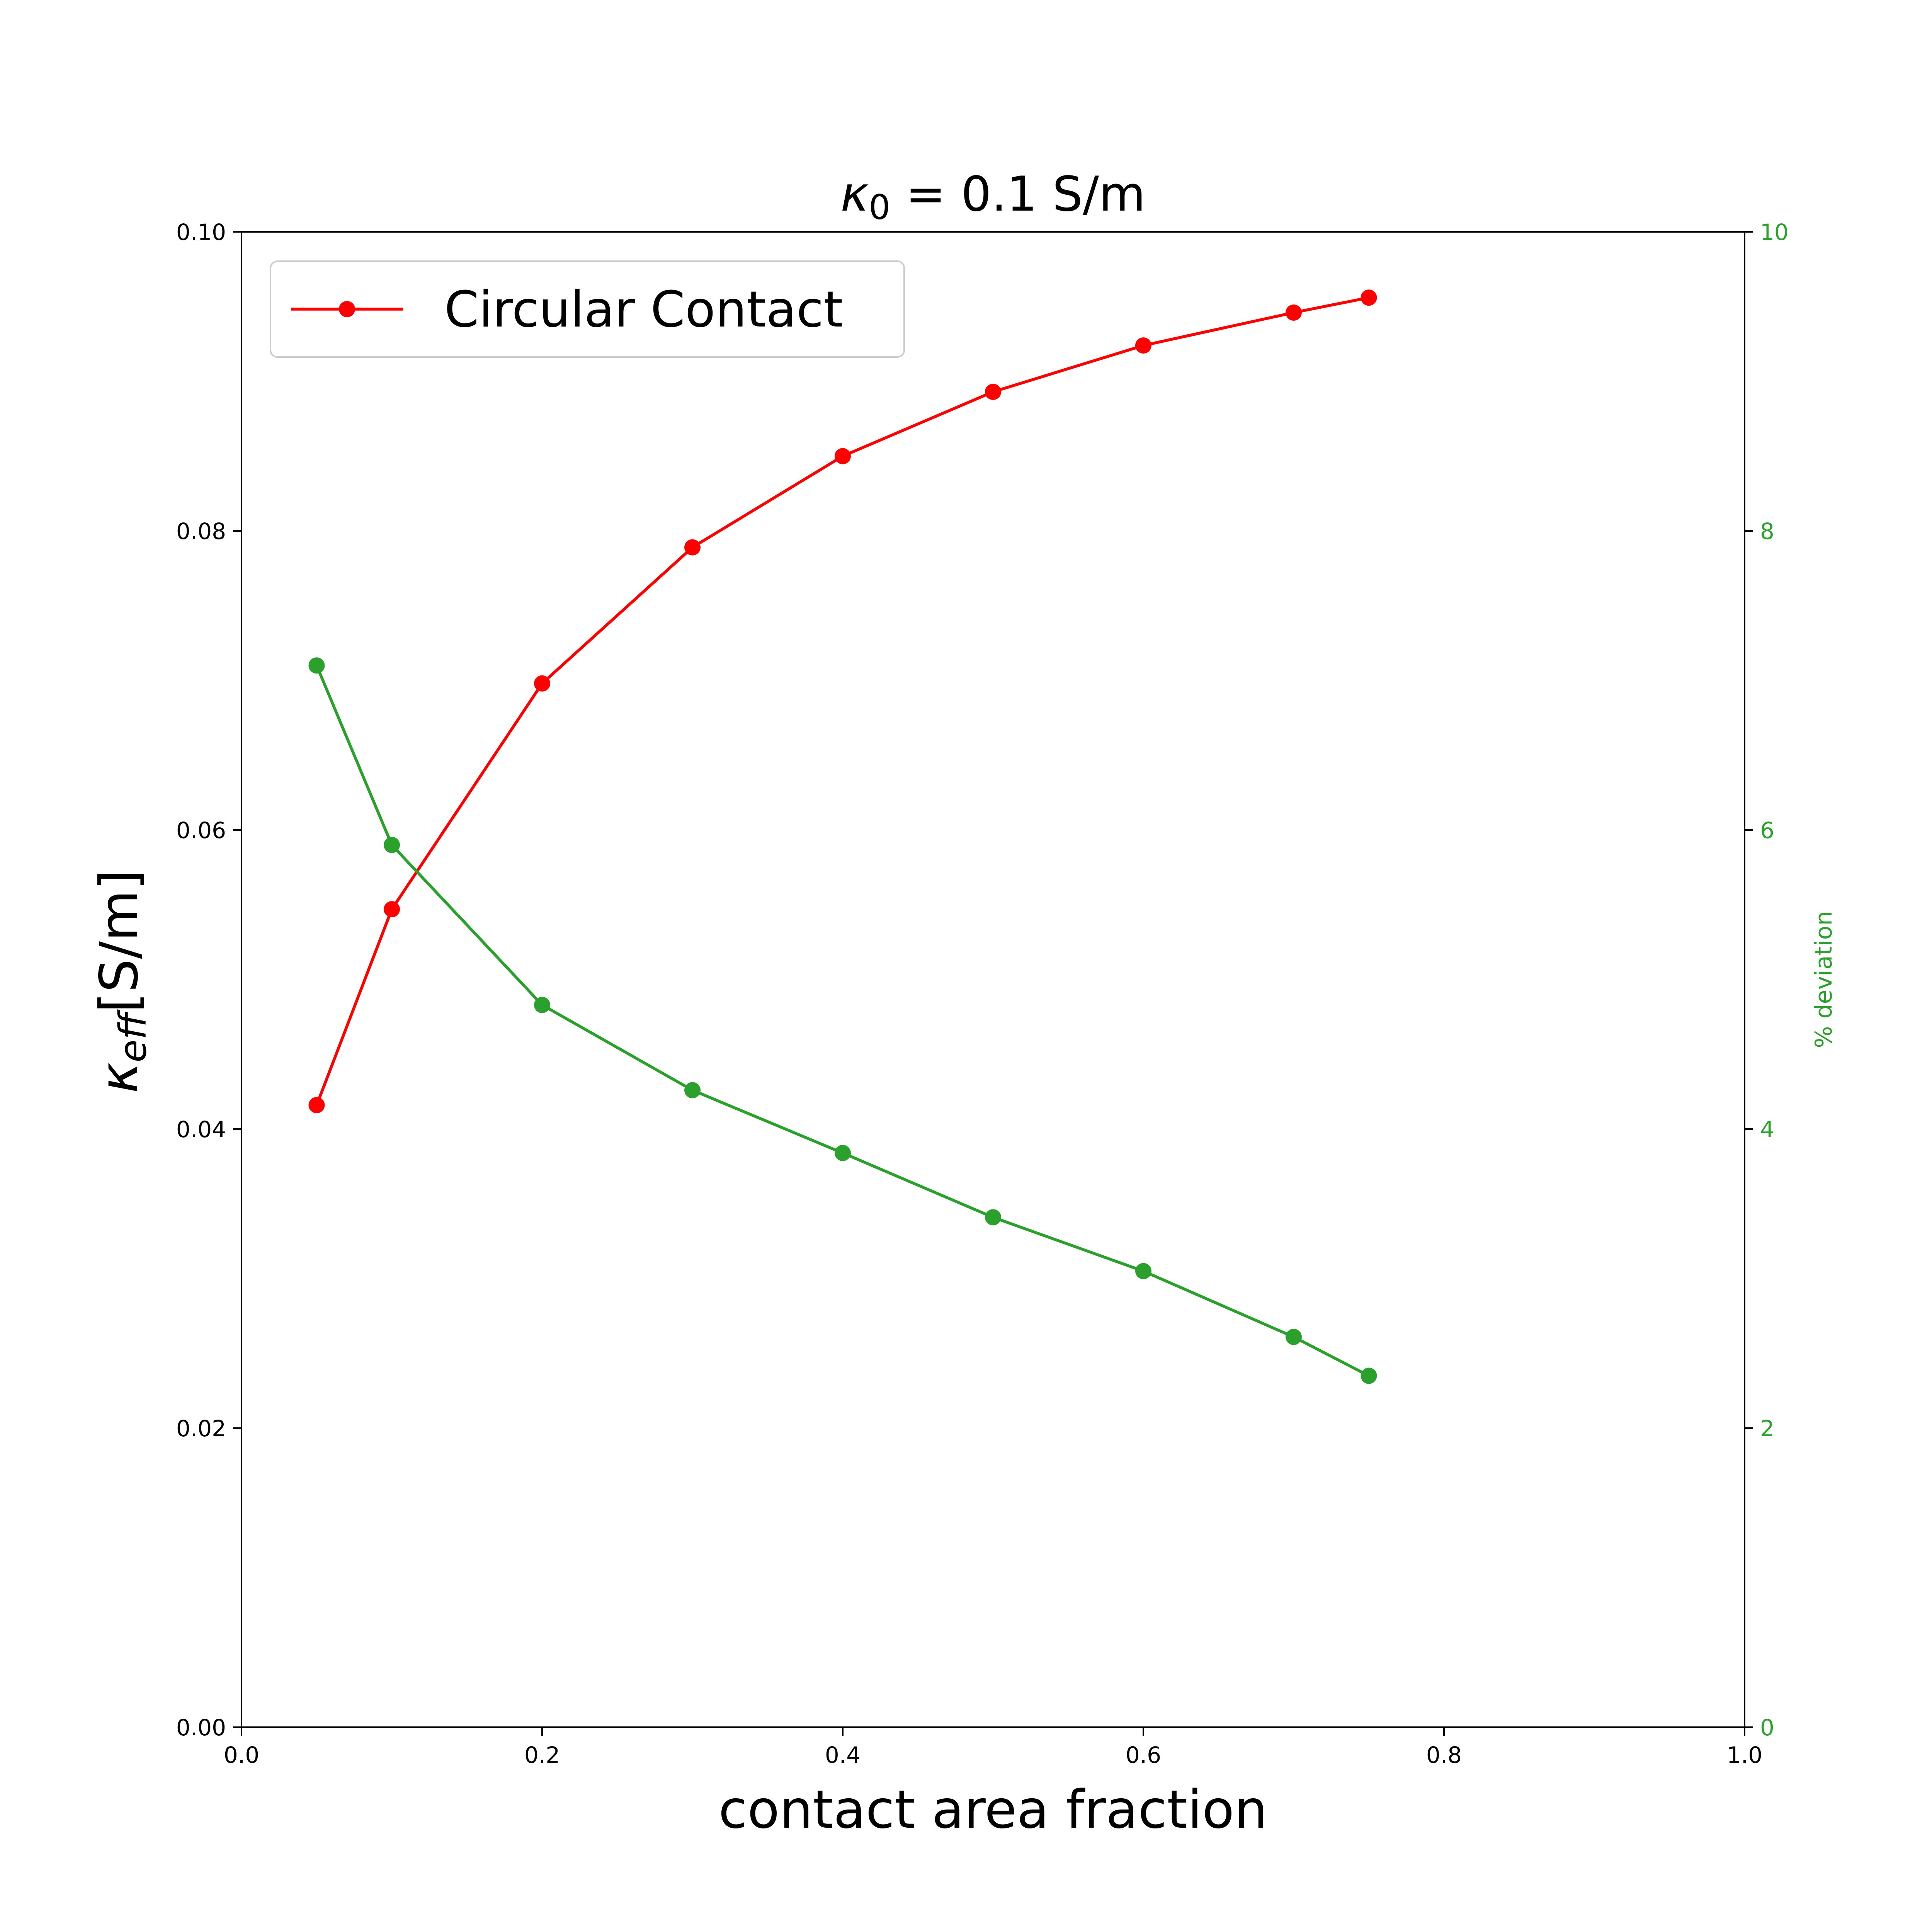 Image resolution: width=1932 pixels, height=1932 pixels. Describe the element at coordinates (241, 1755) in the screenshot. I see `x-tick-label: 0.0` at that location.